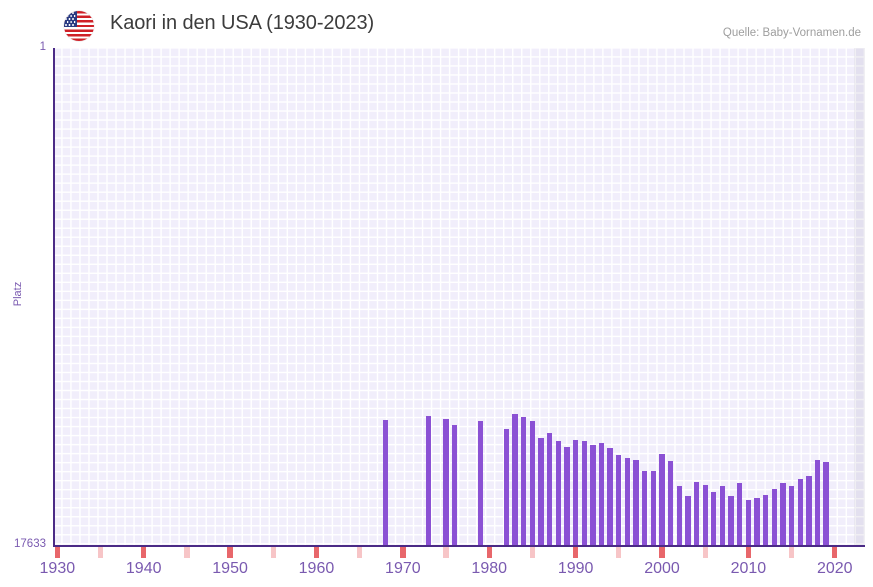 The height and width of the screenshot is (587, 873). What do you see at coordinates (79, 26) in the screenshot?
I see `us-flag-icon` at bounding box center [79, 26].